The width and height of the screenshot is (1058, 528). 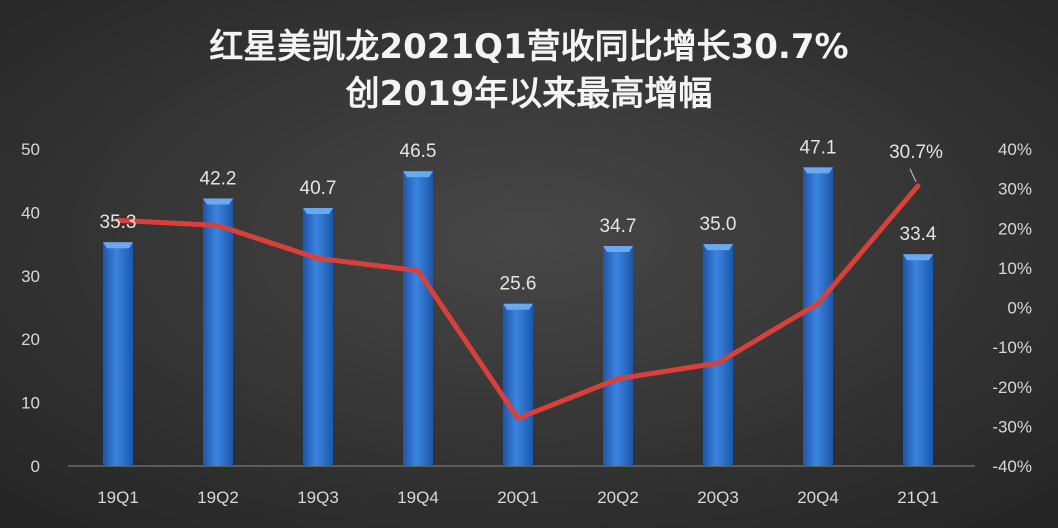 I want to click on bar-data-label: 40.7, so click(x=318, y=188).